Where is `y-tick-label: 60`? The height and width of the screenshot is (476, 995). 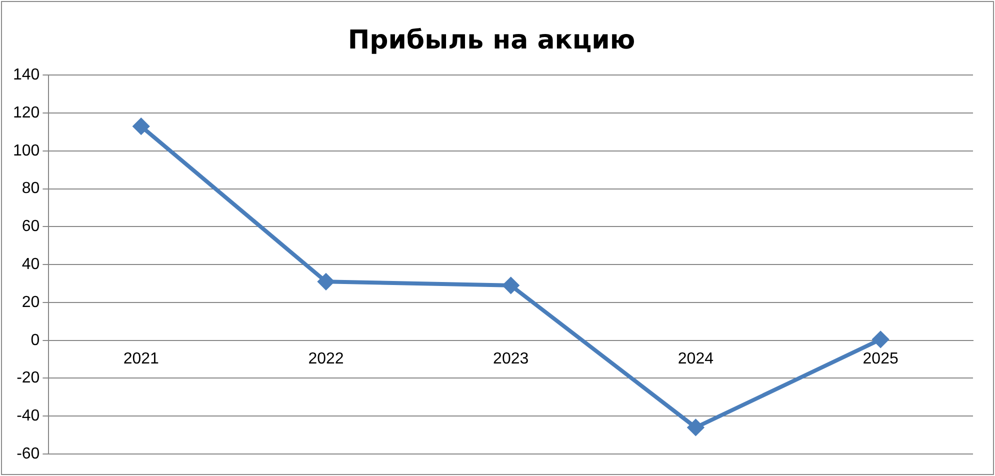
y-tick-label: 60 is located at coordinates (31, 227).